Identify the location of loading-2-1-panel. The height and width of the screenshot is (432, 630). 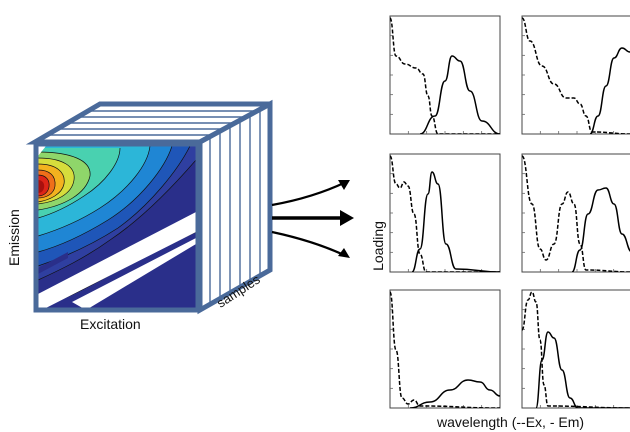
(445, 213).